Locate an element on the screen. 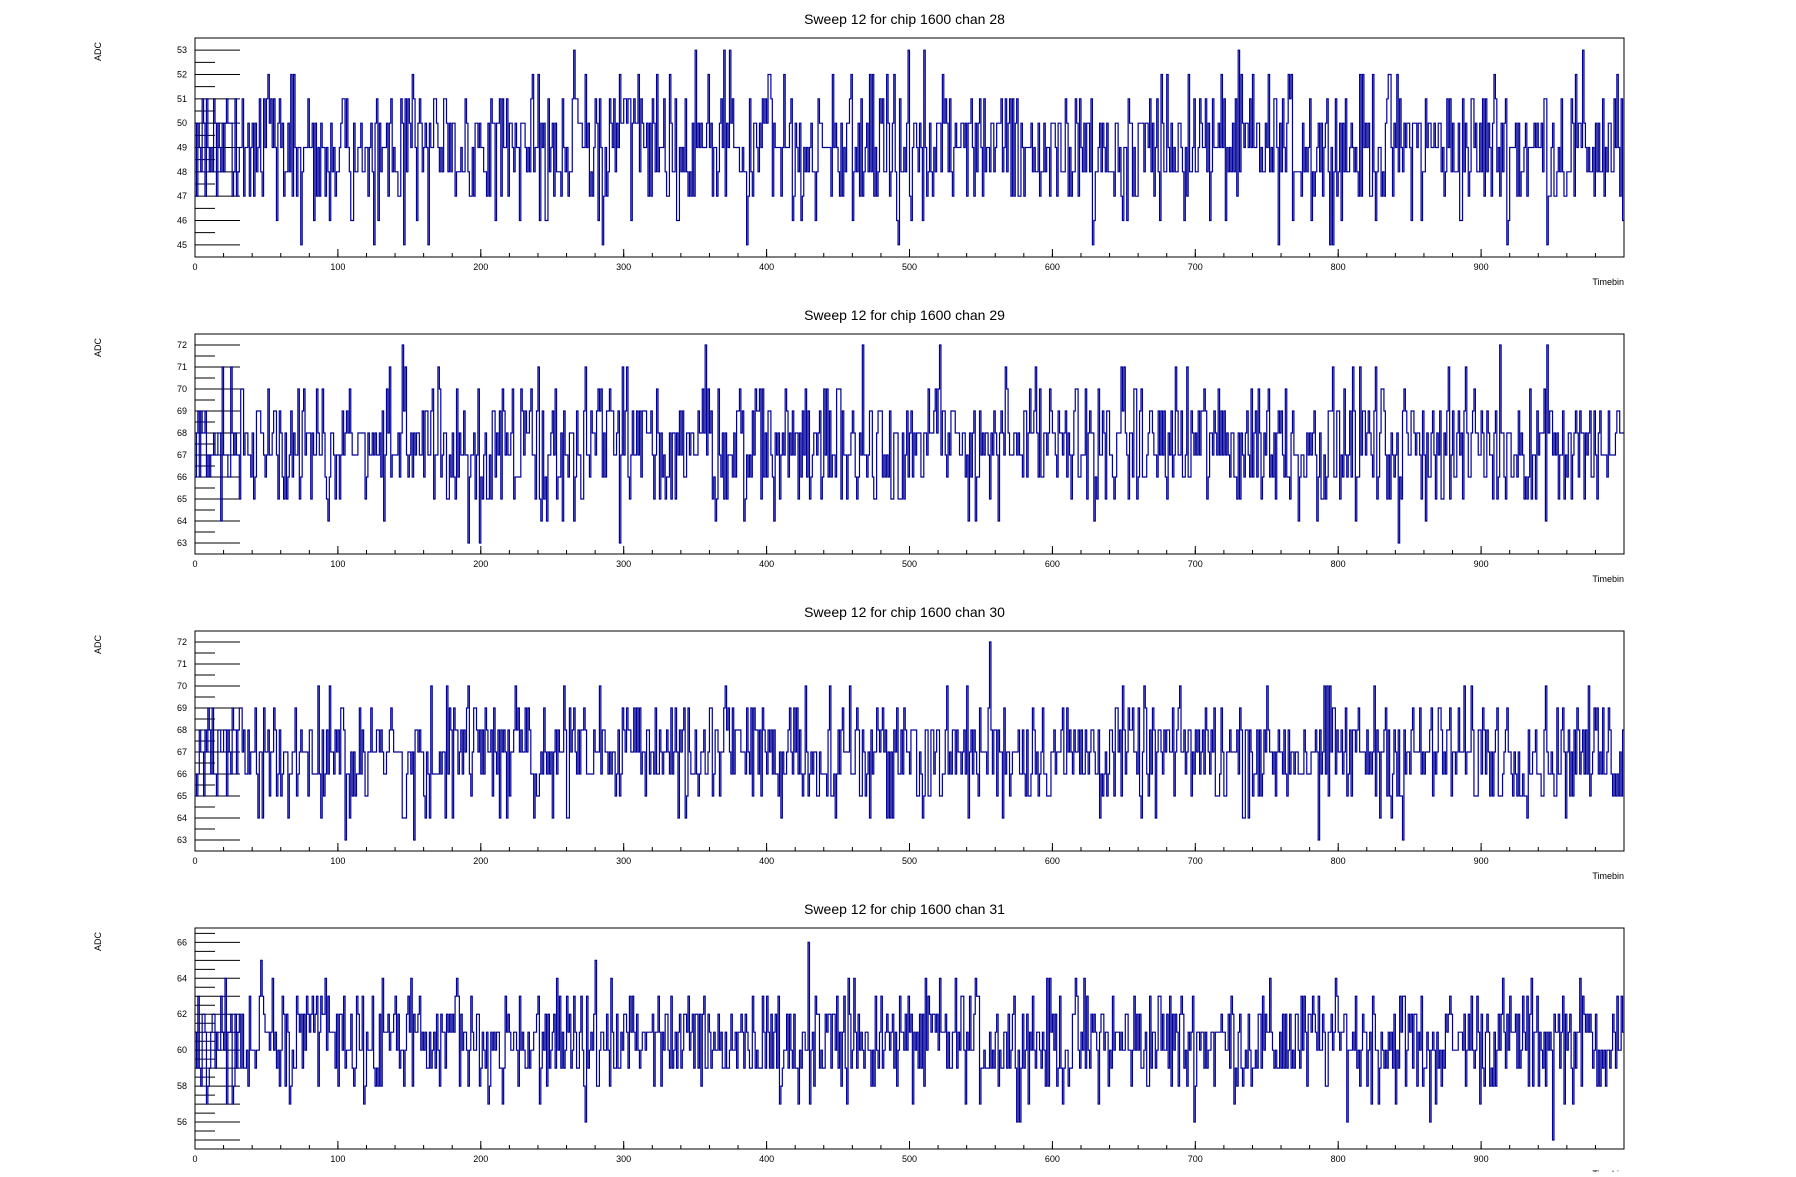 The height and width of the screenshot is (1177, 1796). y-tick-label: 49 is located at coordinates (182, 148).